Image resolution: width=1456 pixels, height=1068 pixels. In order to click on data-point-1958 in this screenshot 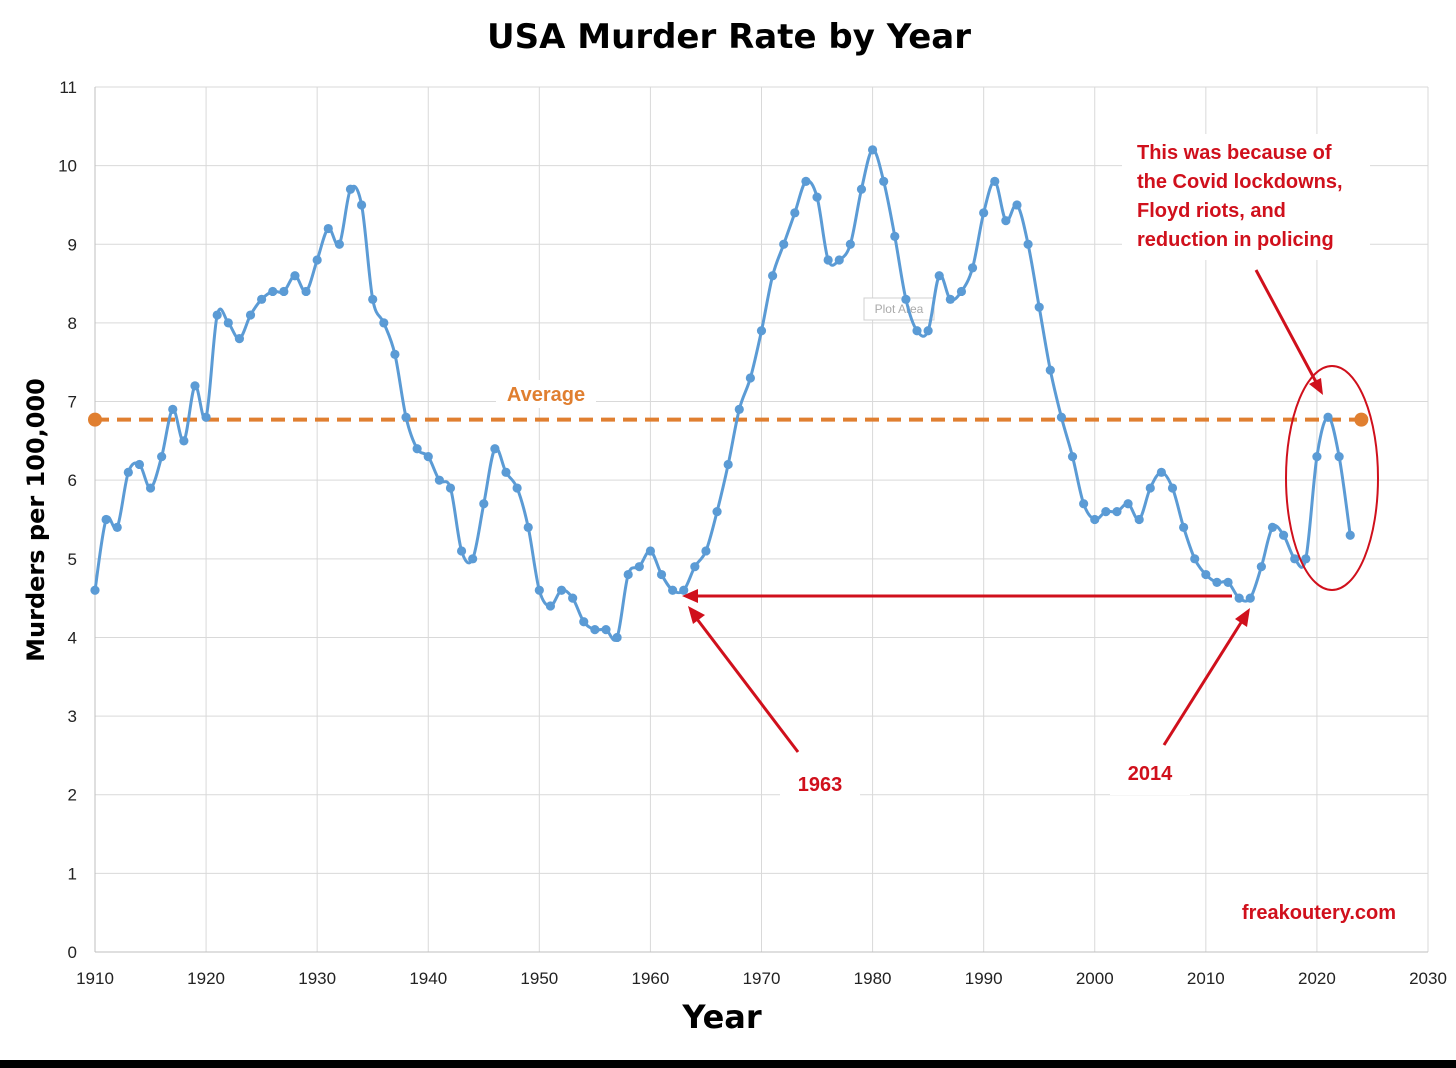, I will do `click(628, 574)`.